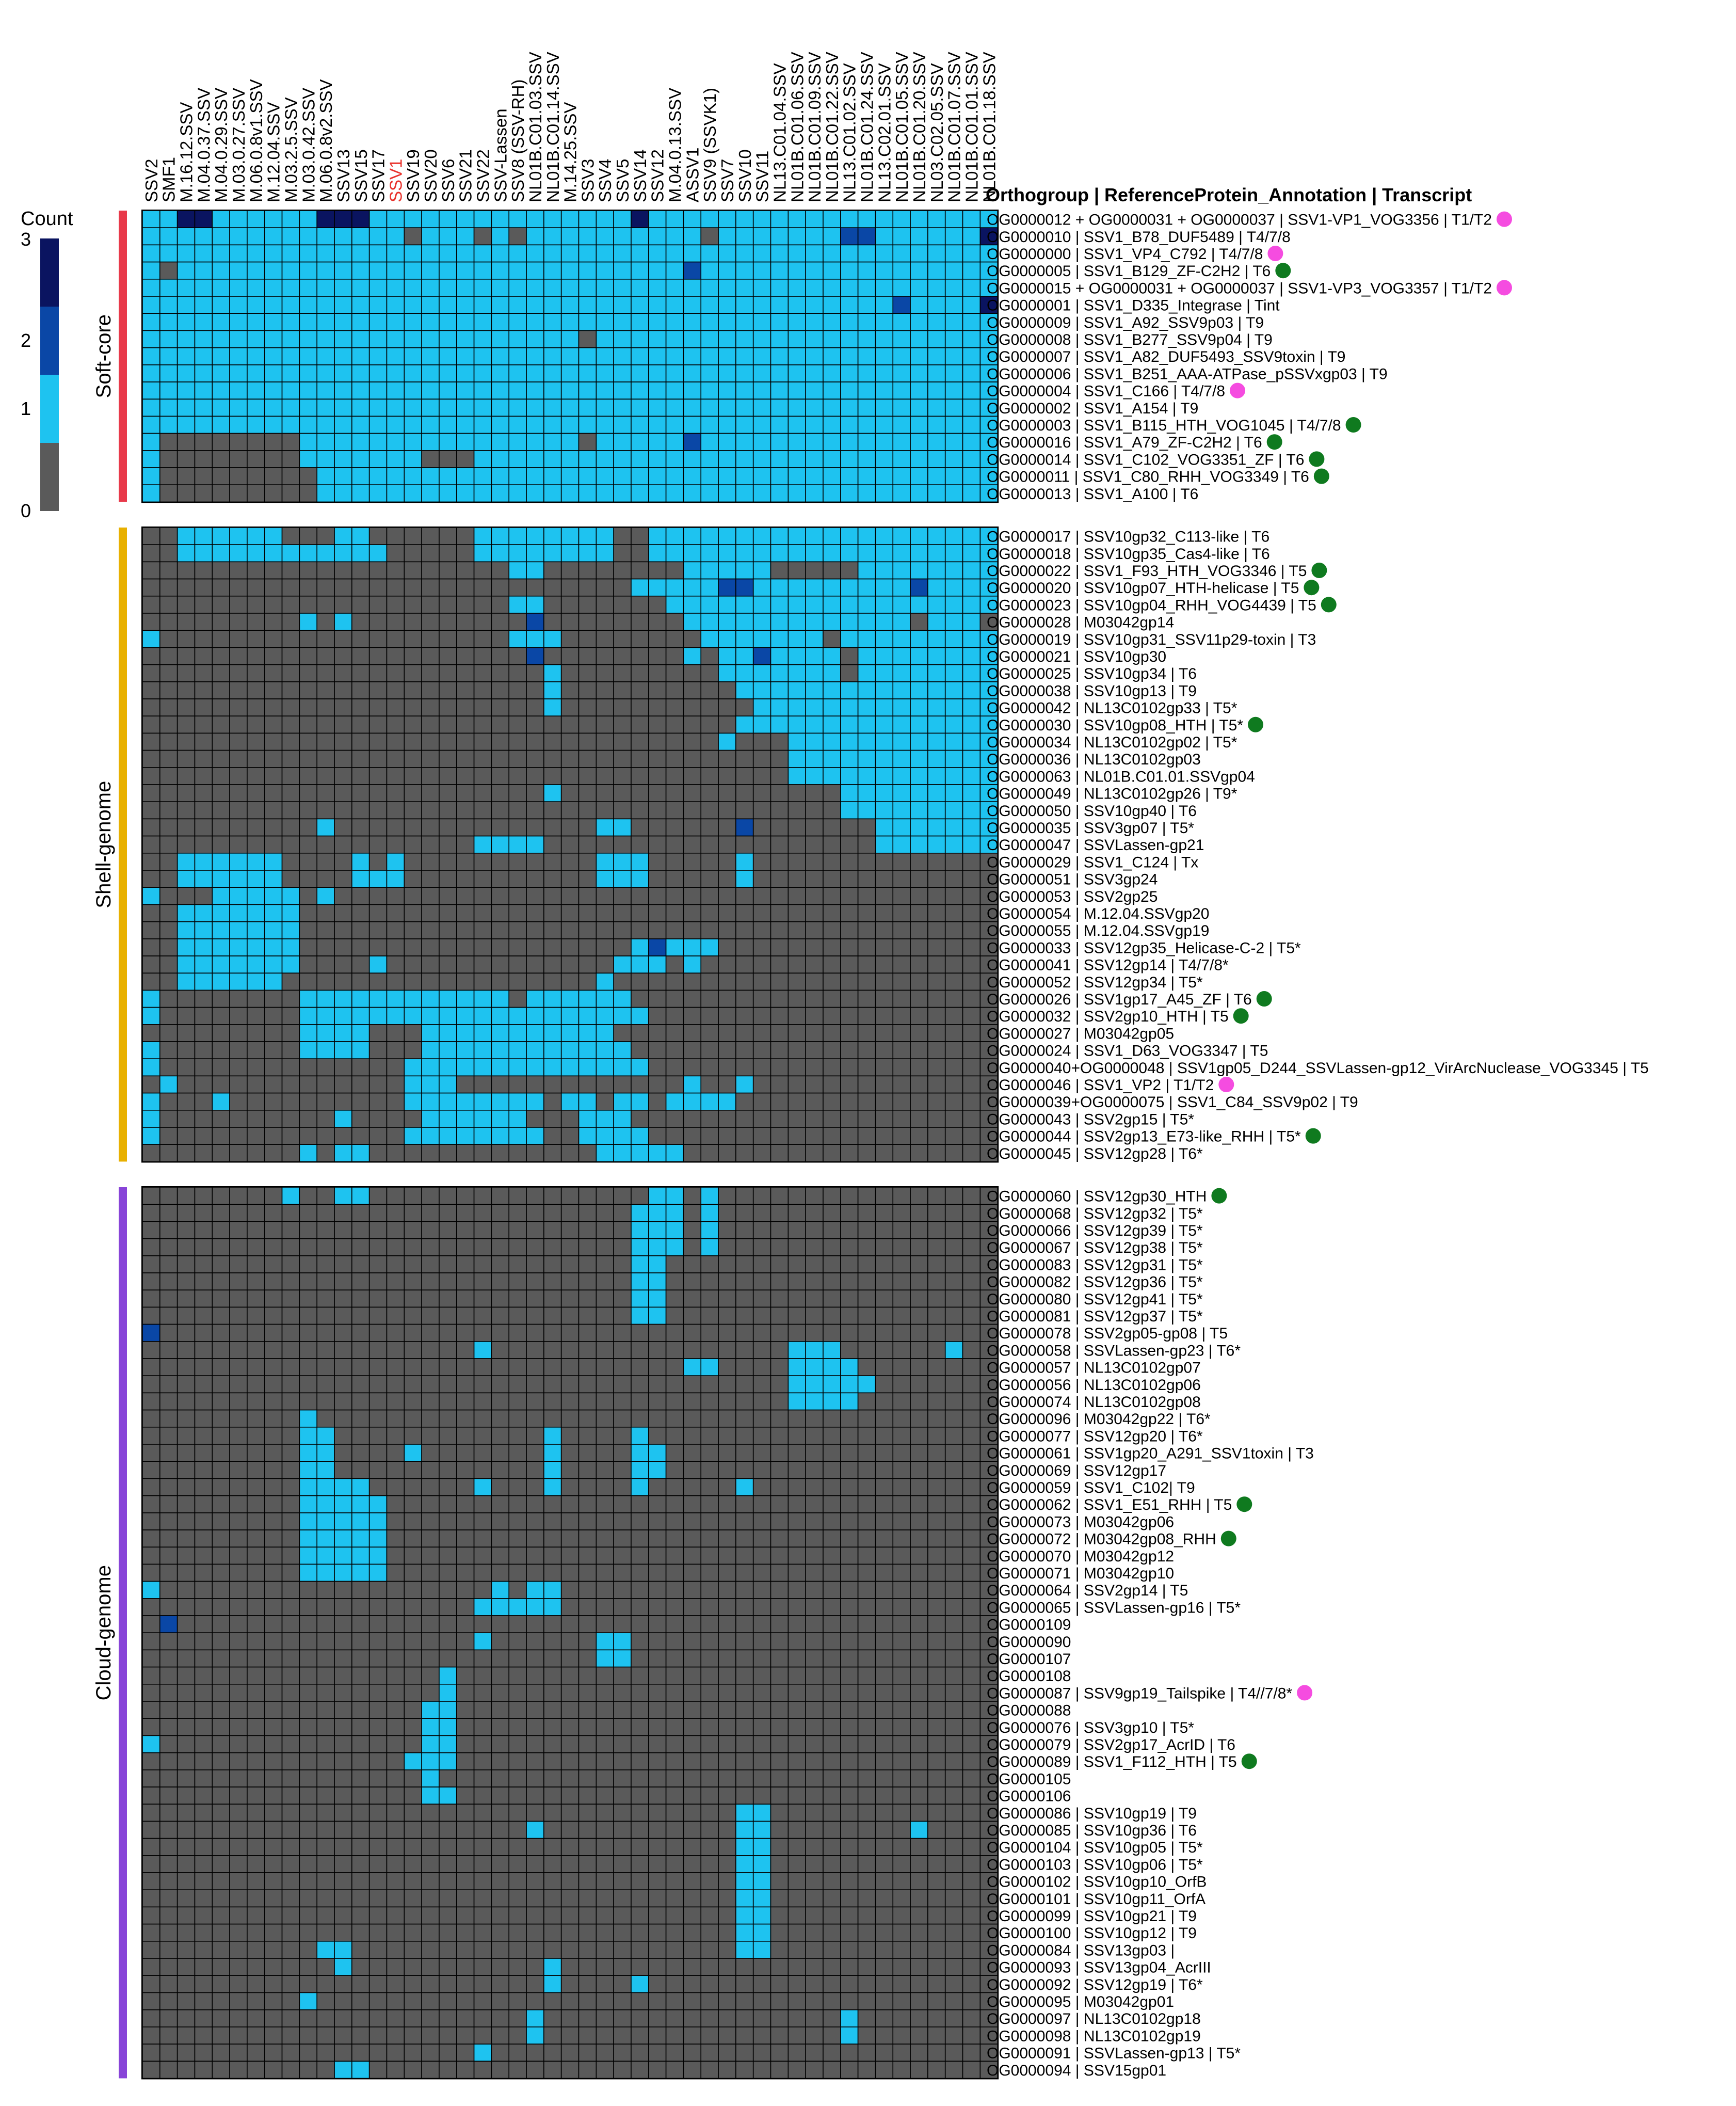  What do you see at coordinates (1094, 1386) in the screenshot?
I see `row-label: OG0000056 | NL13C0102gp06` at bounding box center [1094, 1386].